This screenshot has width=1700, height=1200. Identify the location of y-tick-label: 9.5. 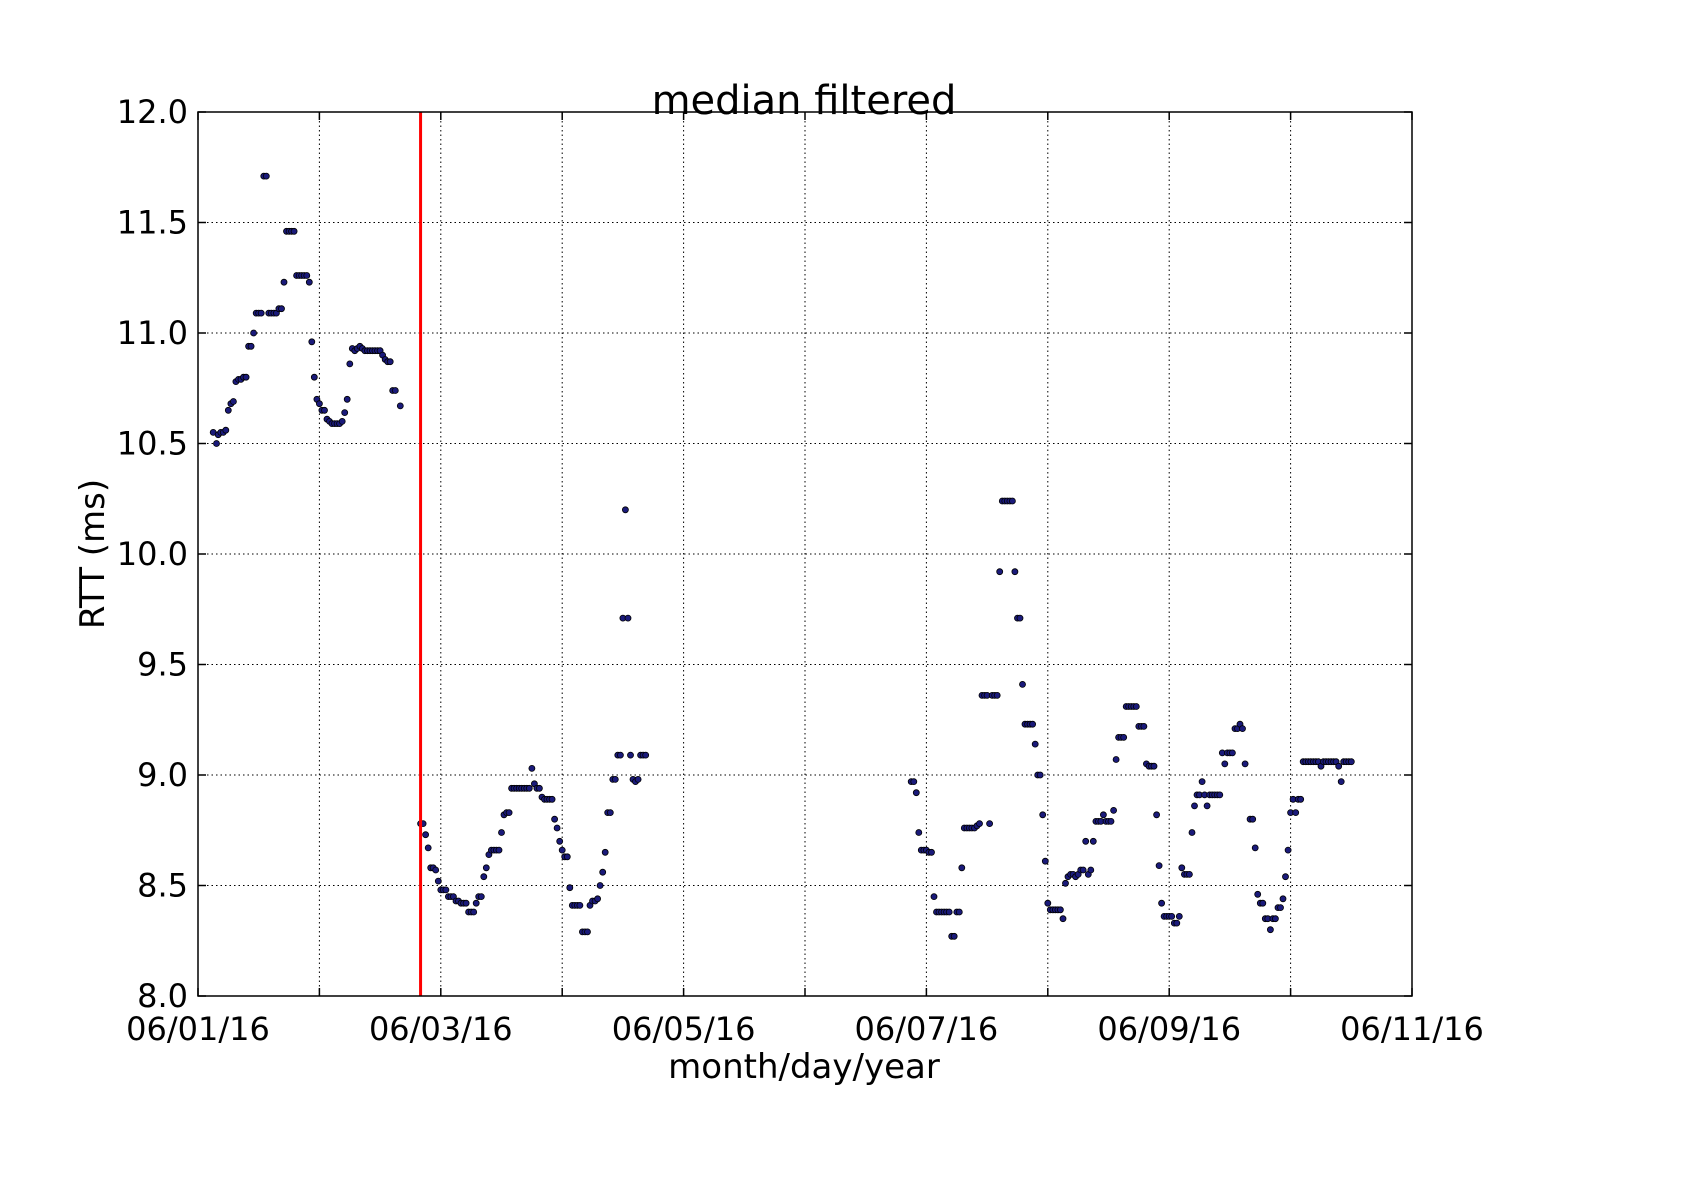
(162, 665).